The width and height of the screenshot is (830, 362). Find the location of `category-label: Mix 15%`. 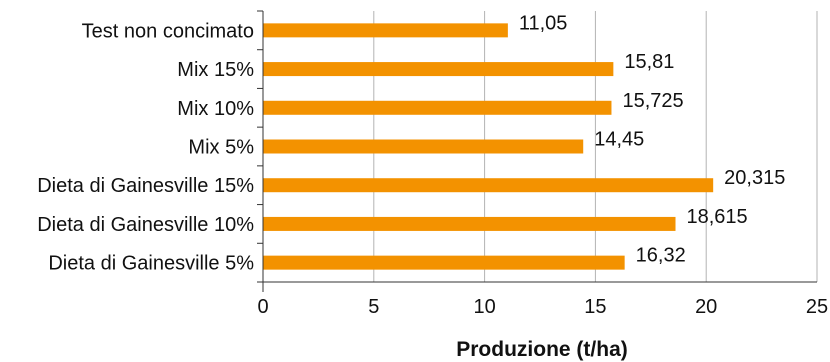

category-label: Mix 15% is located at coordinates (215, 70).